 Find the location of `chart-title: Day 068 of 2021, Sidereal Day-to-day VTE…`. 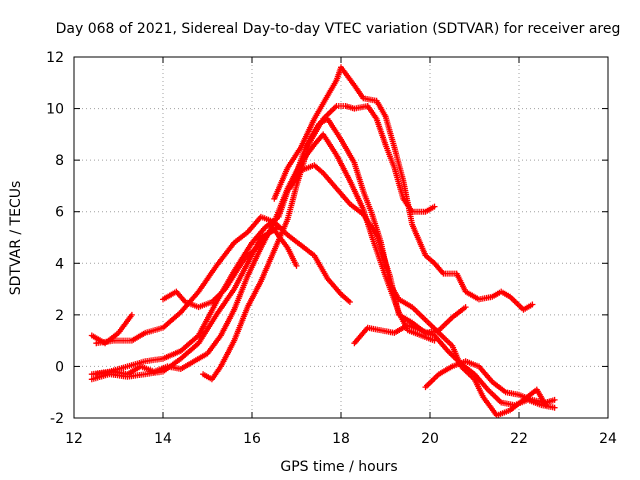

chart-title: Day 068 of 2021, Sidereal Day-to-day VTE… is located at coordinates (338, 29).